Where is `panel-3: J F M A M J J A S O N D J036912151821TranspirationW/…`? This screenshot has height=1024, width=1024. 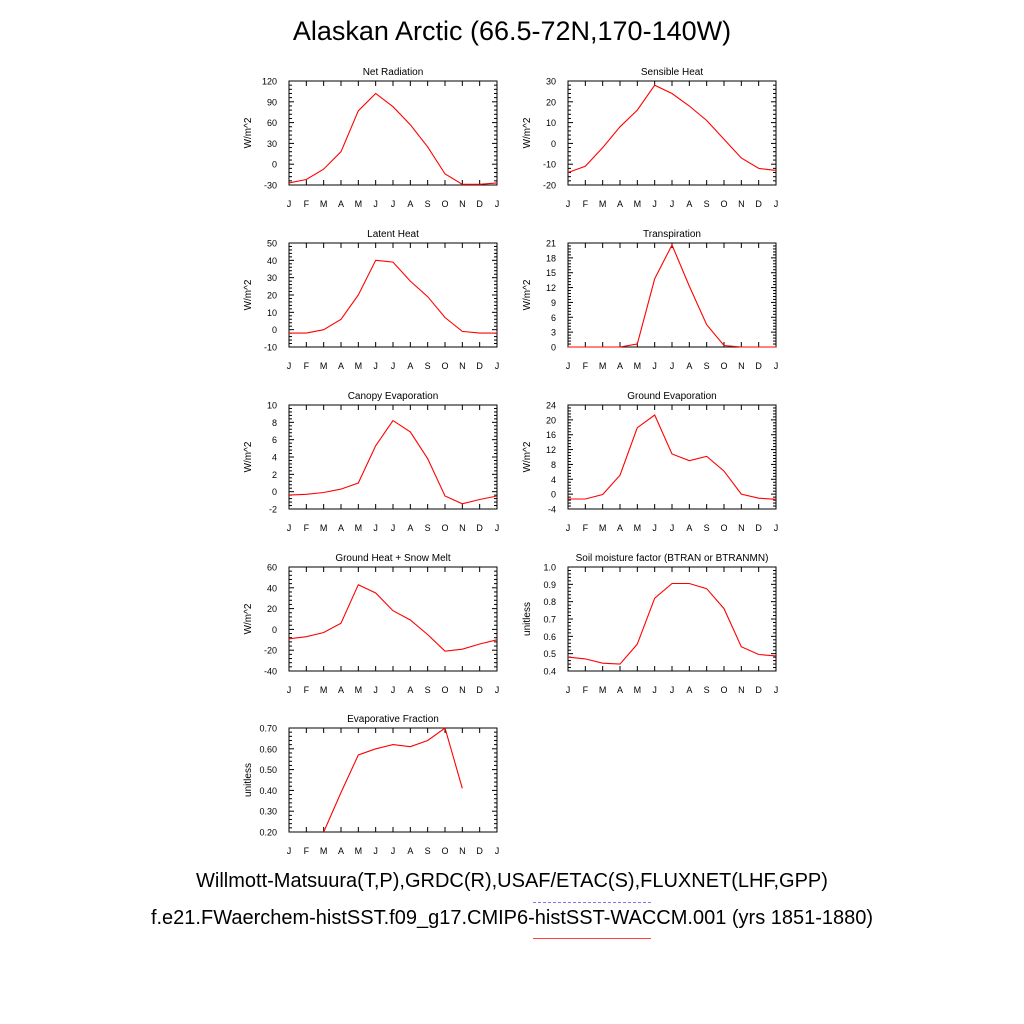
panel-3: J F M A M J J A S O N D J036912151821TranspirationW/… is located at coordinates (650, 300).